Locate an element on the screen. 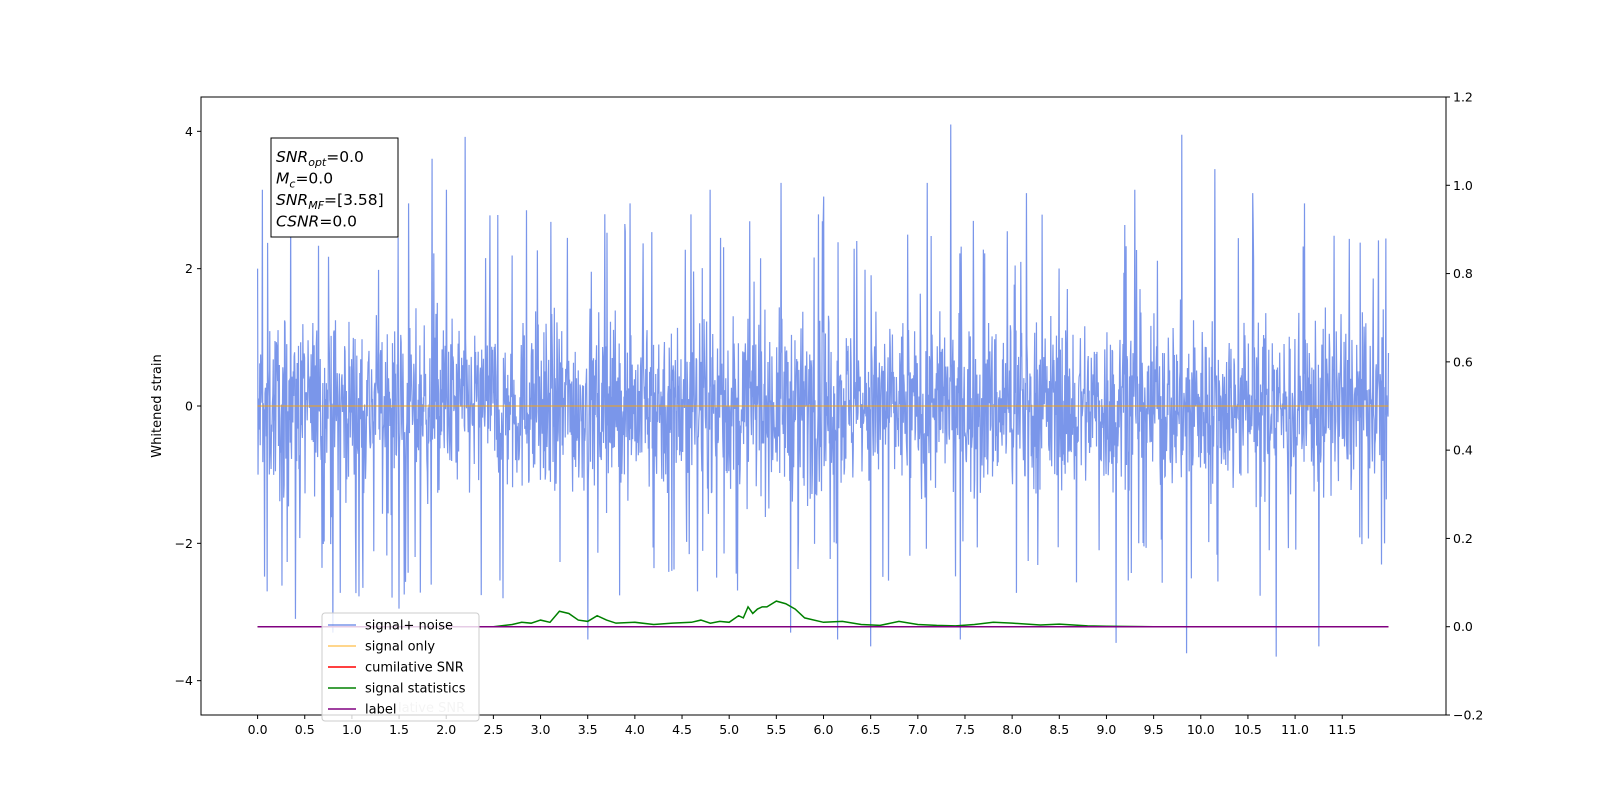 This screenshot has height=800, width=1600. x-tick-label: 5.0 is located at coordinates (729, 729).